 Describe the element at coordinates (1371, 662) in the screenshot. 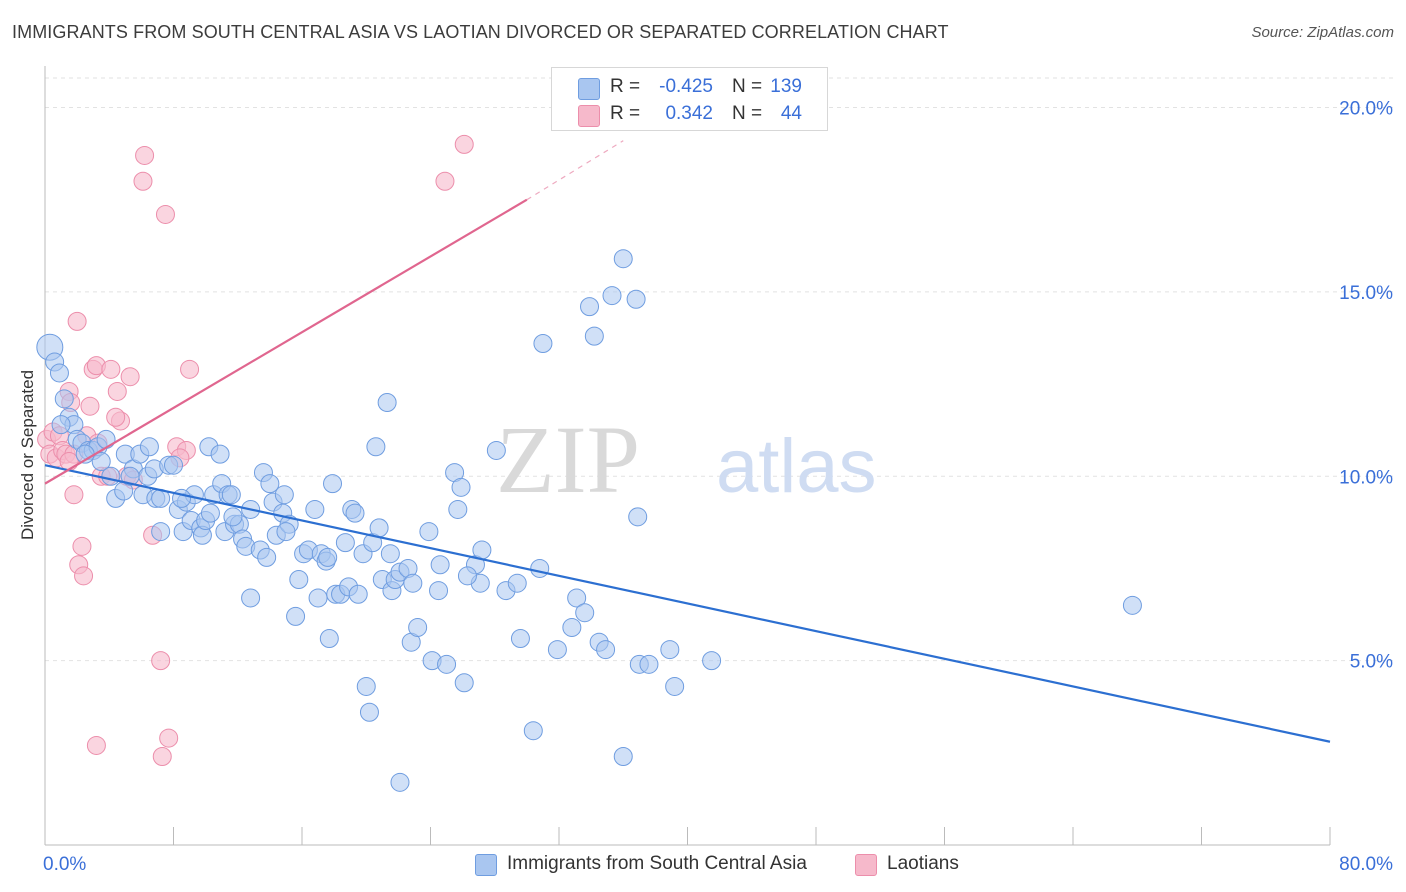

I see `y-tick-label: 5.0%` at that location.